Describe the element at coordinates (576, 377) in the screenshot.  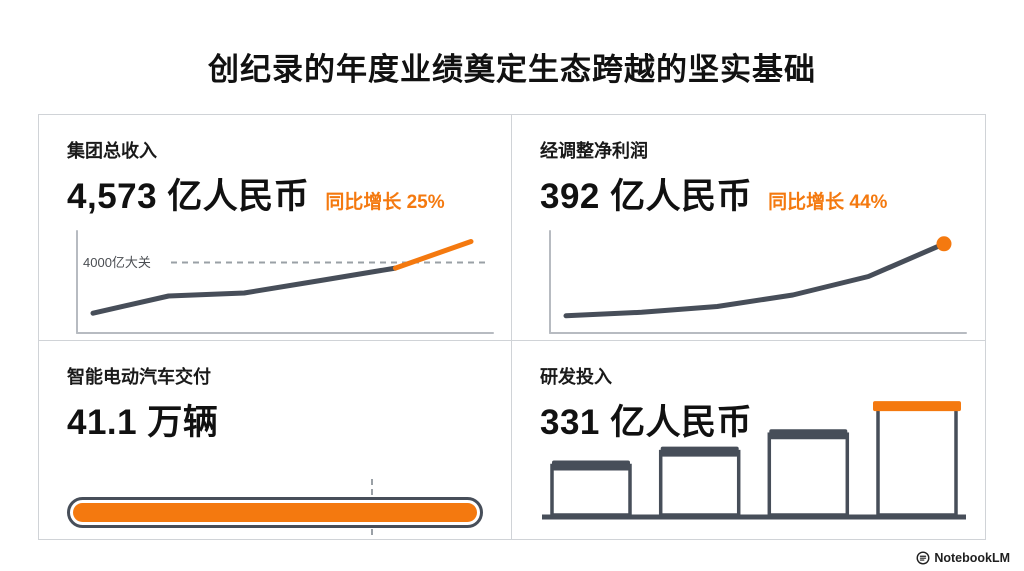
I see `rnd-label: 研发投入` at that location.